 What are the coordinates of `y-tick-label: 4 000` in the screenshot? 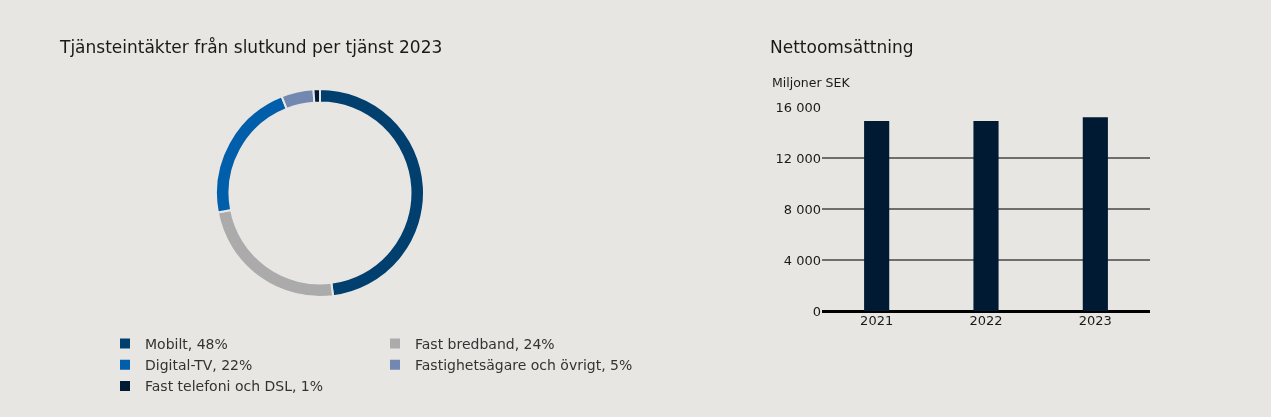 It's located at (802, 260).